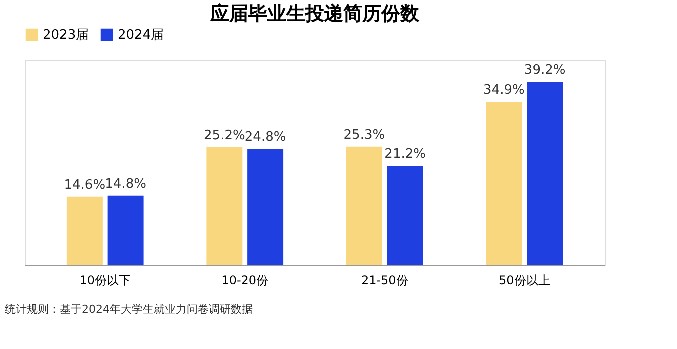  Describe the element at coordinates (384, 281) in the screenshot. I see `x-tick-label: 21-50份` at that location.